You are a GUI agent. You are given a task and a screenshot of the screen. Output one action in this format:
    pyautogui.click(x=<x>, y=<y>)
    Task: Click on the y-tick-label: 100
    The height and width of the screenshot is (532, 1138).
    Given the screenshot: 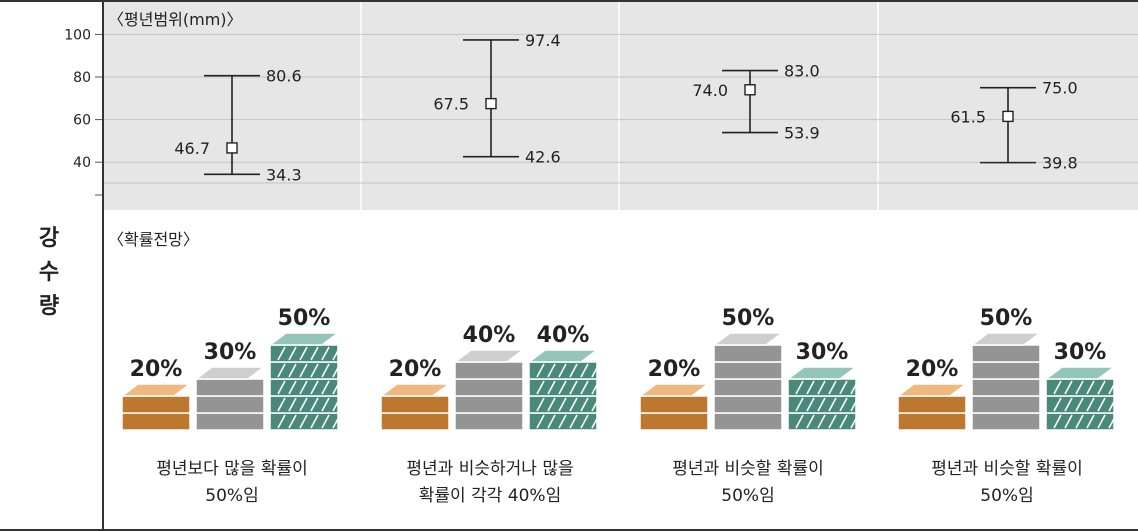 What is the action you would take?
    pyautogui.click(x=77, y=35)
    